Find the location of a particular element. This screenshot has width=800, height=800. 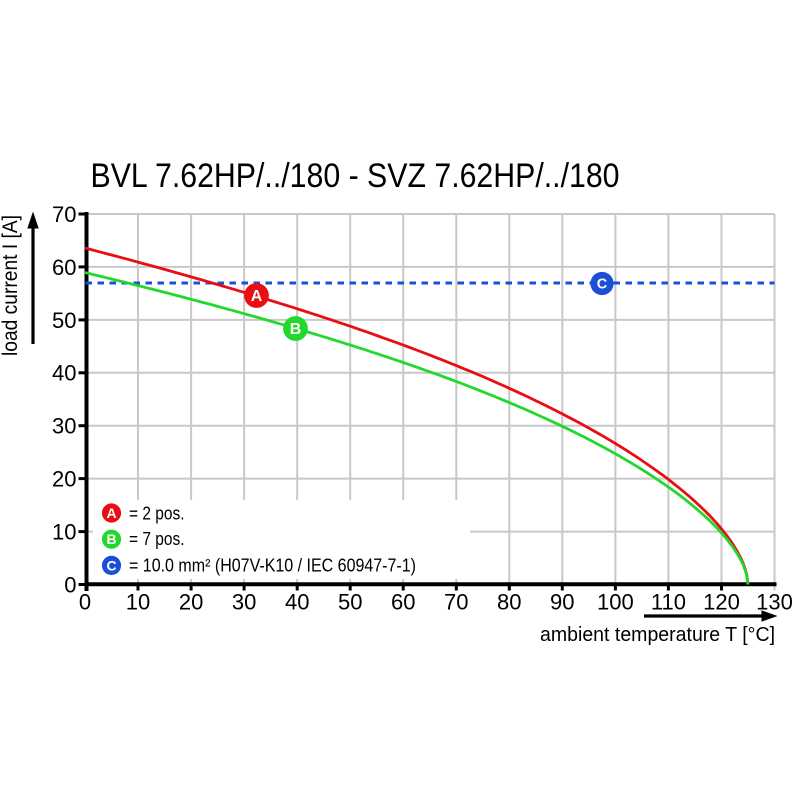

svg-text: 130 is located at coordinates (774, 602).